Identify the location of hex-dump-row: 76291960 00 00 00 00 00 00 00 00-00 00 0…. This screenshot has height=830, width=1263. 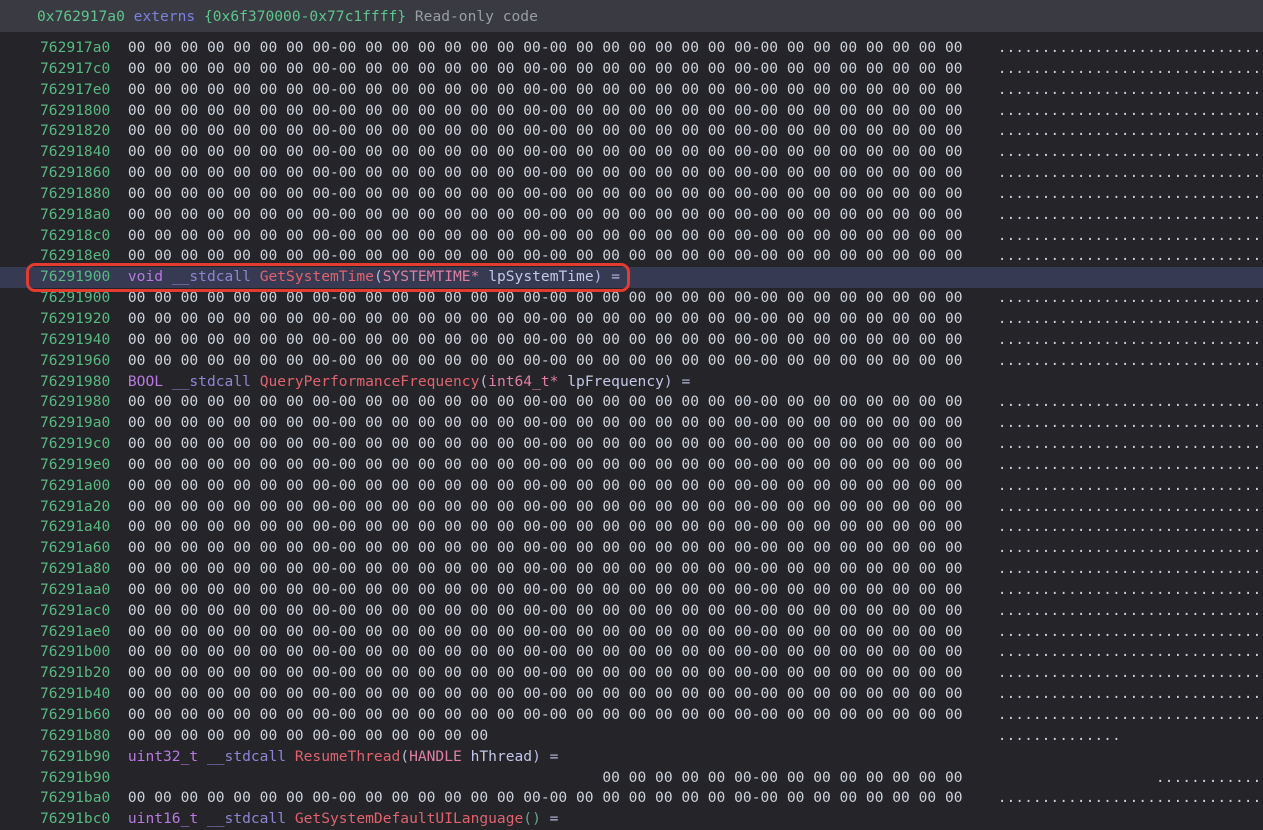
(631, 361).